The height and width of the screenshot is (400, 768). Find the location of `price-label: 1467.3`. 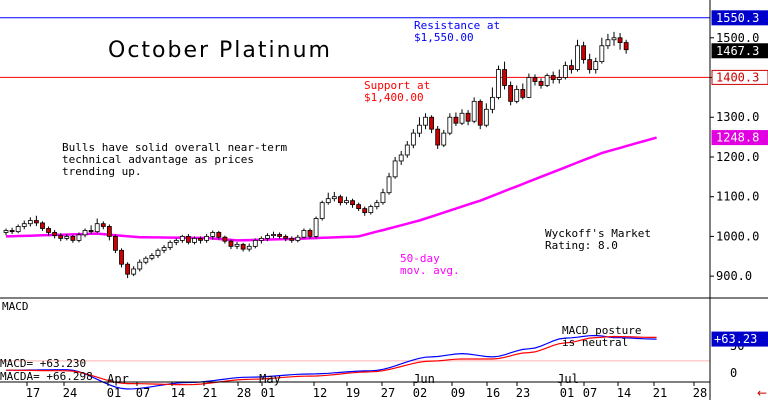

price-label: 1467.3 is located at coordinates (737, 51).